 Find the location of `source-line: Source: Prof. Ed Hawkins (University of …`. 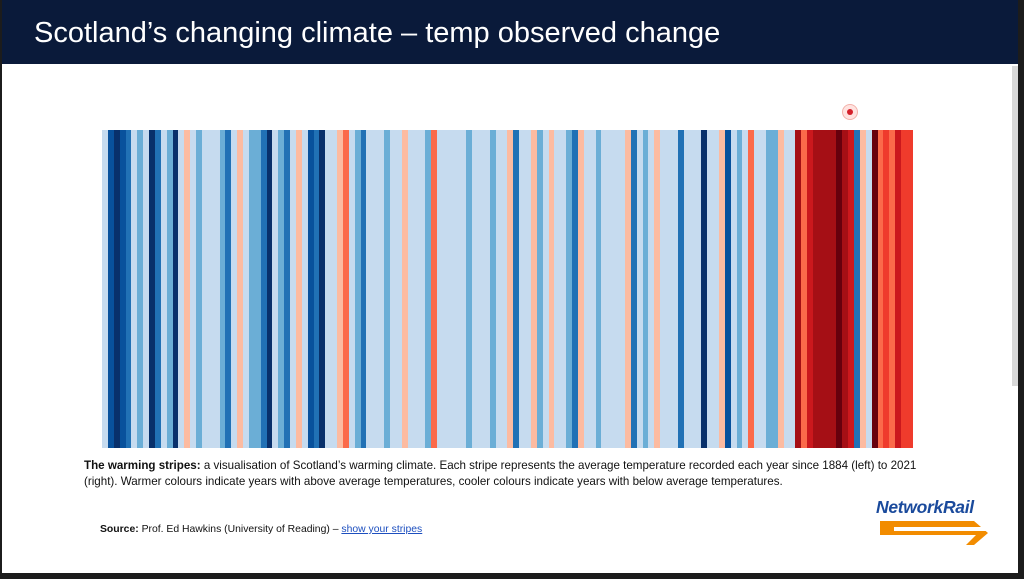

source-line: Source: Prof. Ed Hawkins (University of … is located at coordinates (261, 529).